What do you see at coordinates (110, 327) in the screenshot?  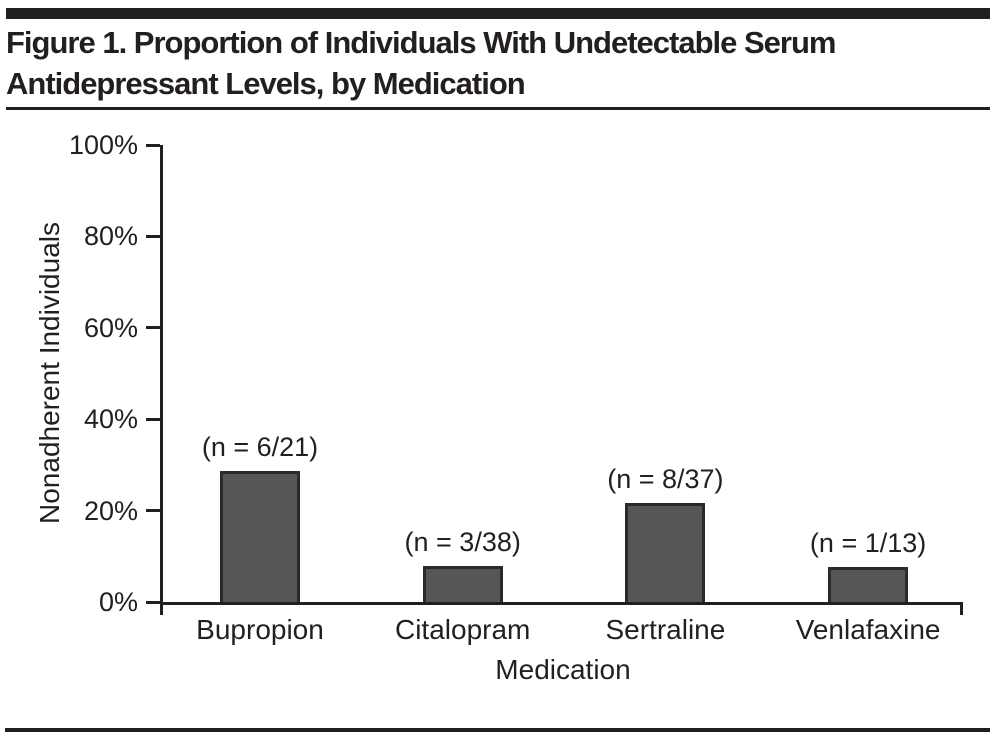 I see `y-axis-tick-label: 60%` at bounding box center [110, 327].